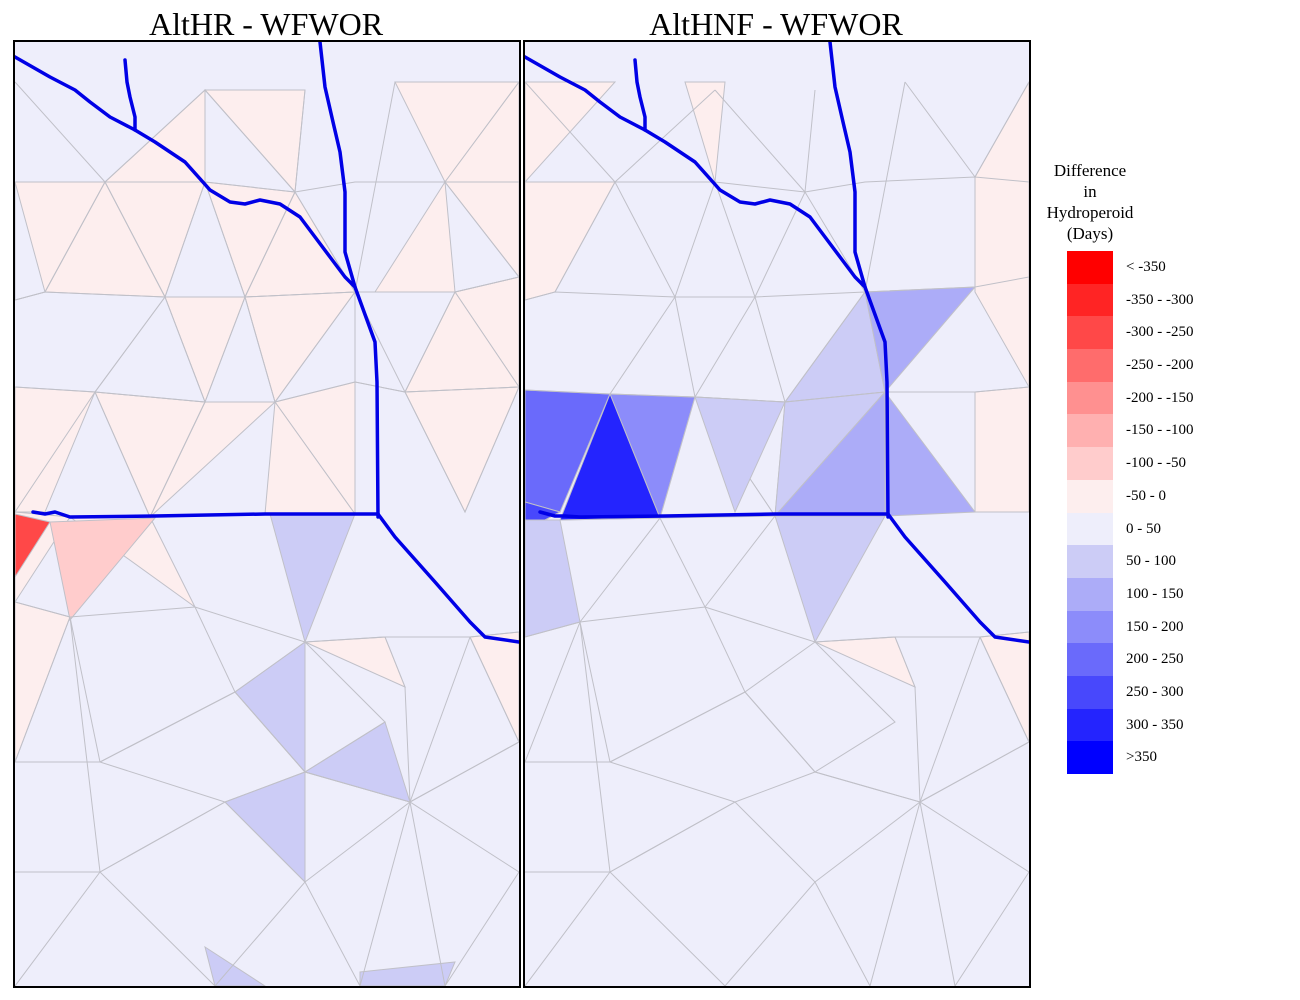 The height and width of the screenshot is (1000, 1300). I want to click on legend-title-line: Difference, so click(1090, 170).